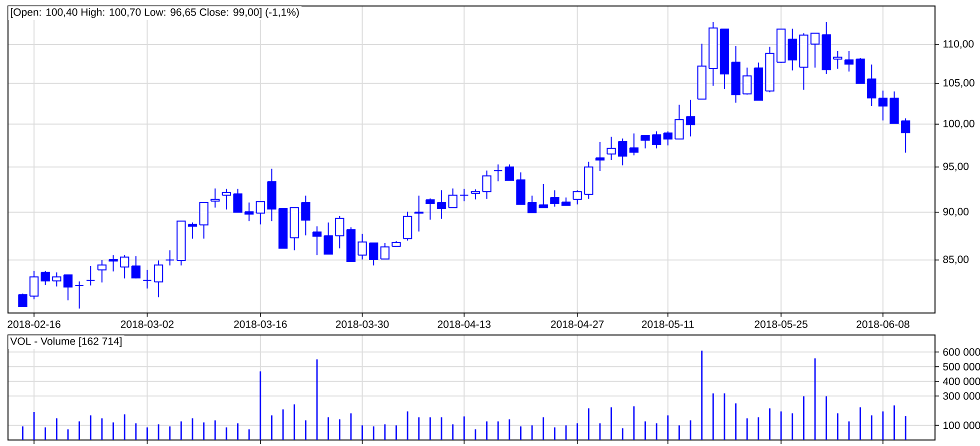  Describe the element at coordinates (959, 124) in the screenshot. I see `y-tick-label: 100,00` at that location.